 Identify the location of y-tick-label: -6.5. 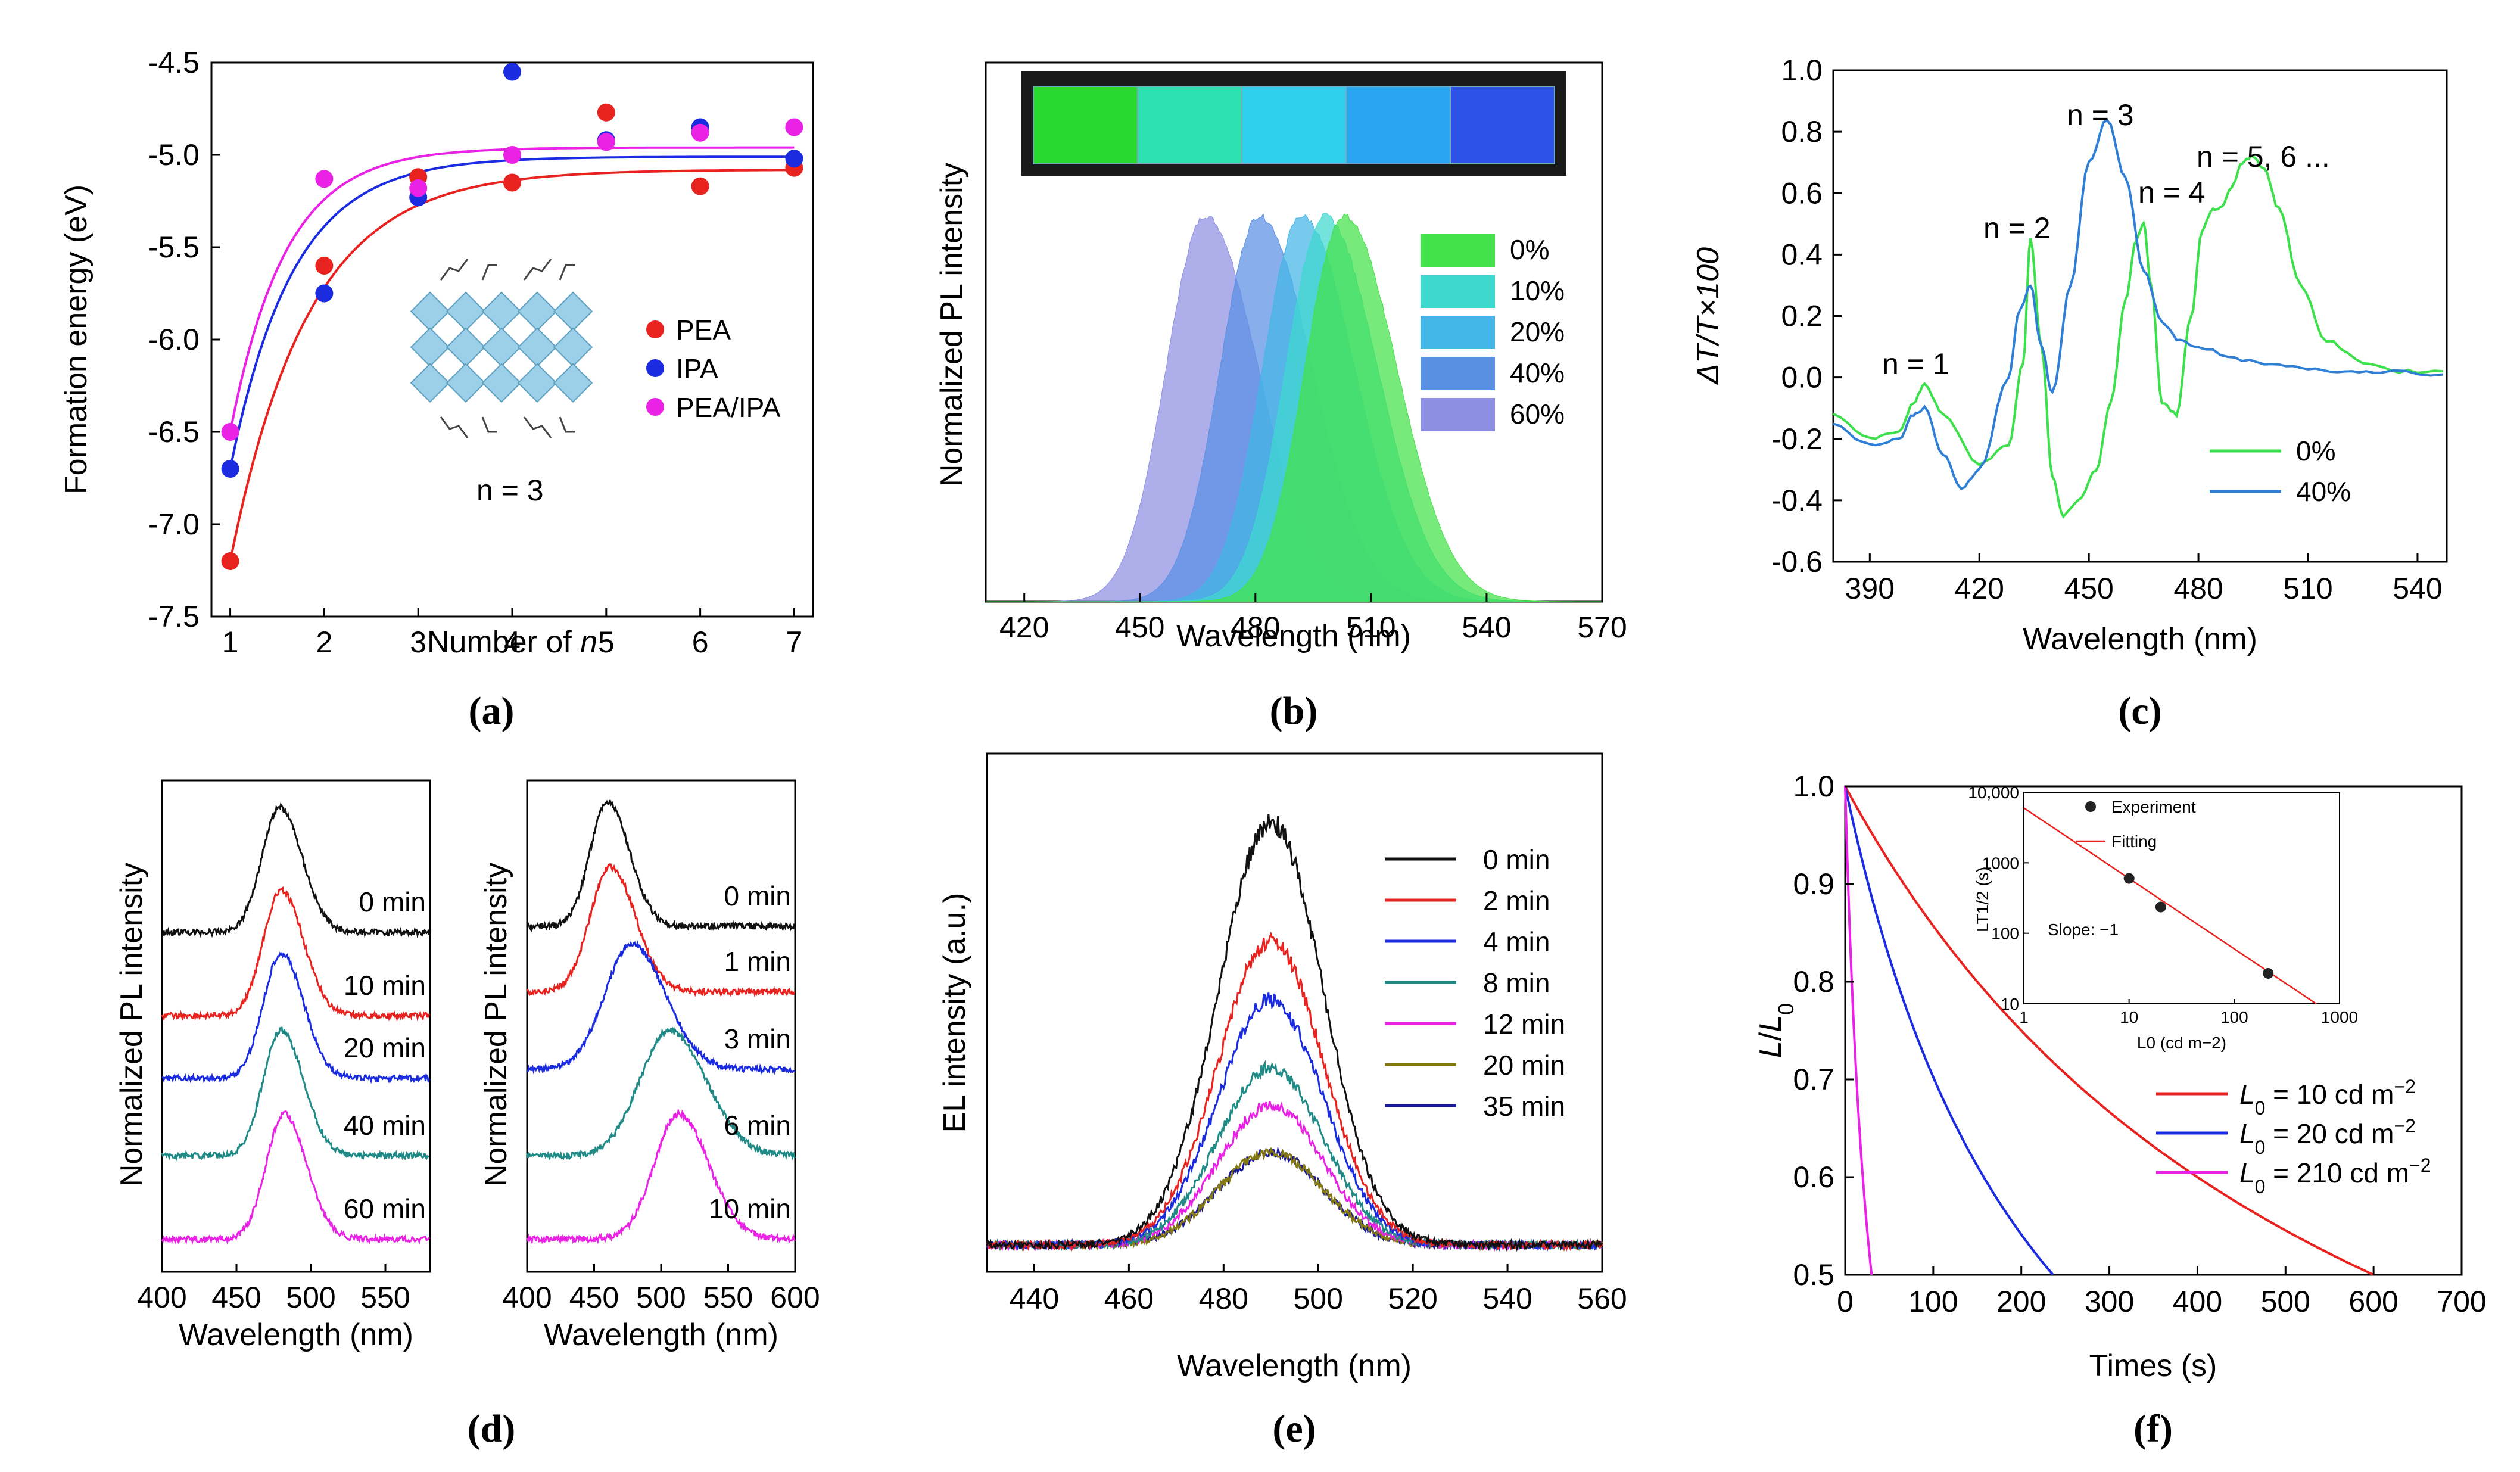
(174, 432).